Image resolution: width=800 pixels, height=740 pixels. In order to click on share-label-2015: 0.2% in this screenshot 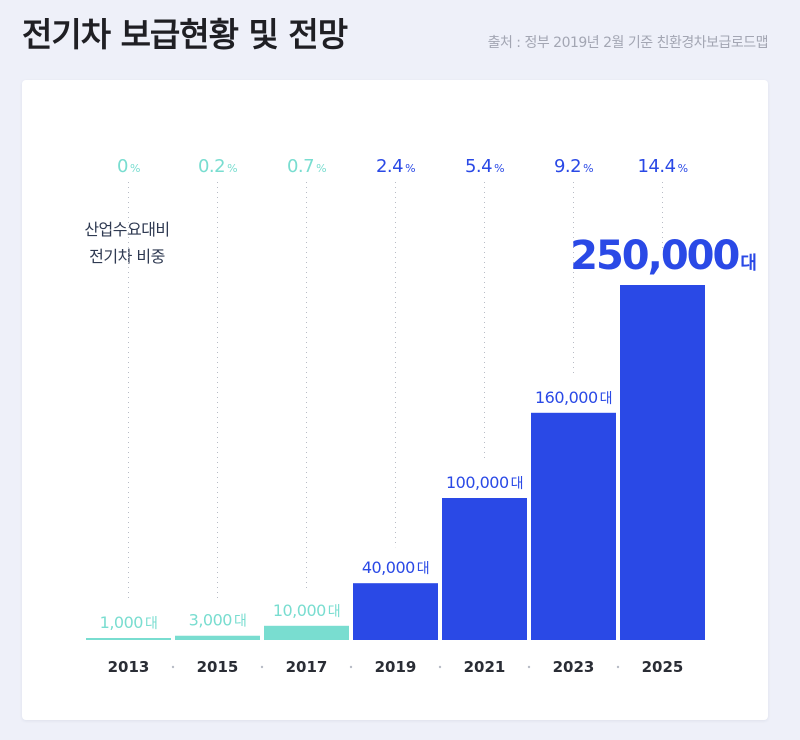, I will do `click(217, 166)`.